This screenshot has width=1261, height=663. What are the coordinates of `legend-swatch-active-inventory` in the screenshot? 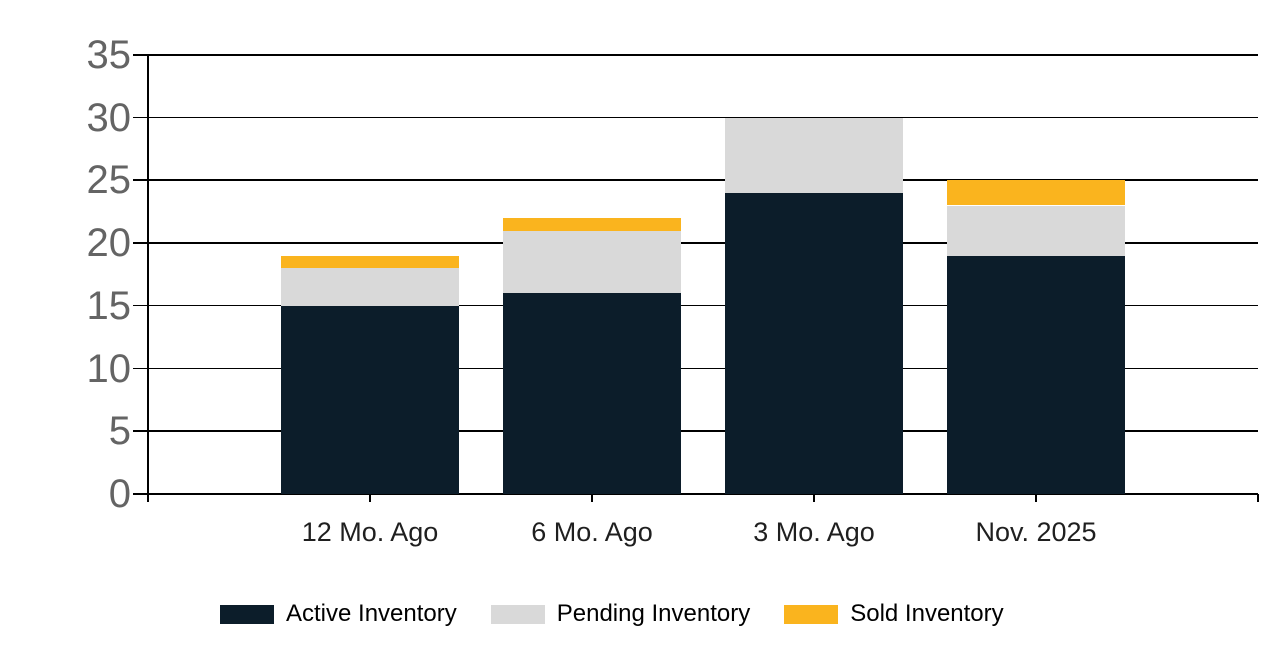 It's located at (247, 614).